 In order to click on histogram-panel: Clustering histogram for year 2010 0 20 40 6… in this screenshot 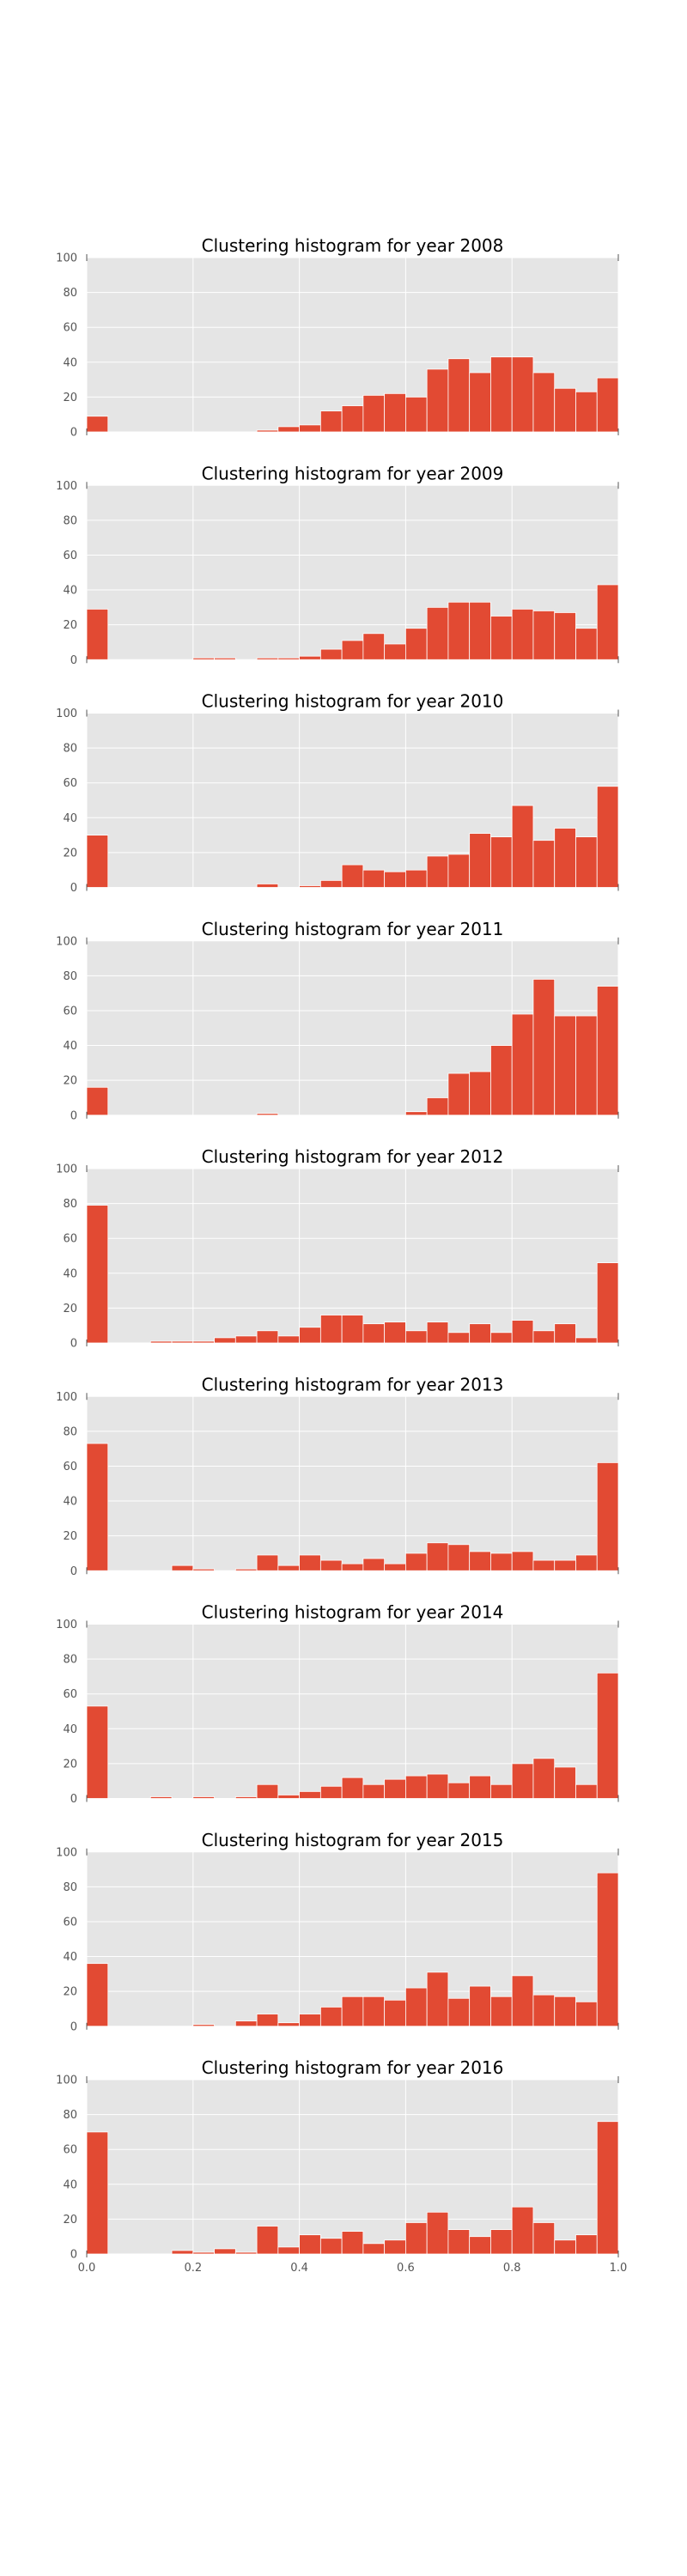, I will do `click(337, 793)`.